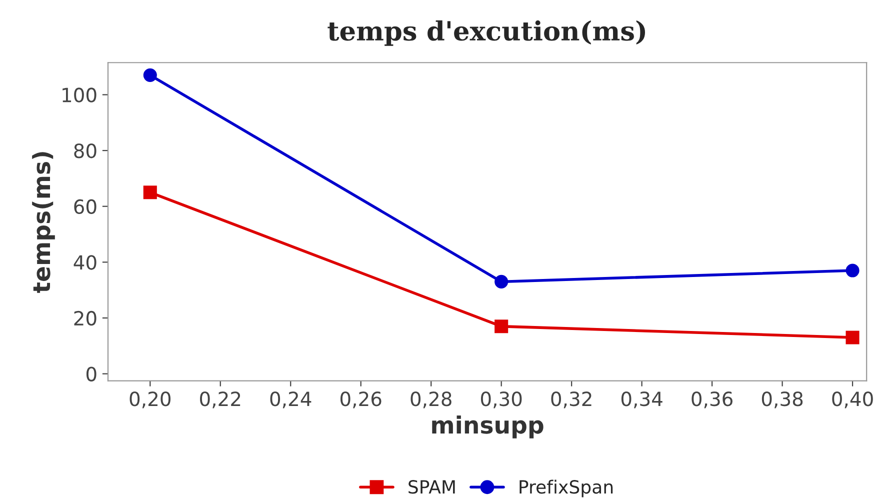  I want to click on x-tick-label: 0,26, so click(361, 400).